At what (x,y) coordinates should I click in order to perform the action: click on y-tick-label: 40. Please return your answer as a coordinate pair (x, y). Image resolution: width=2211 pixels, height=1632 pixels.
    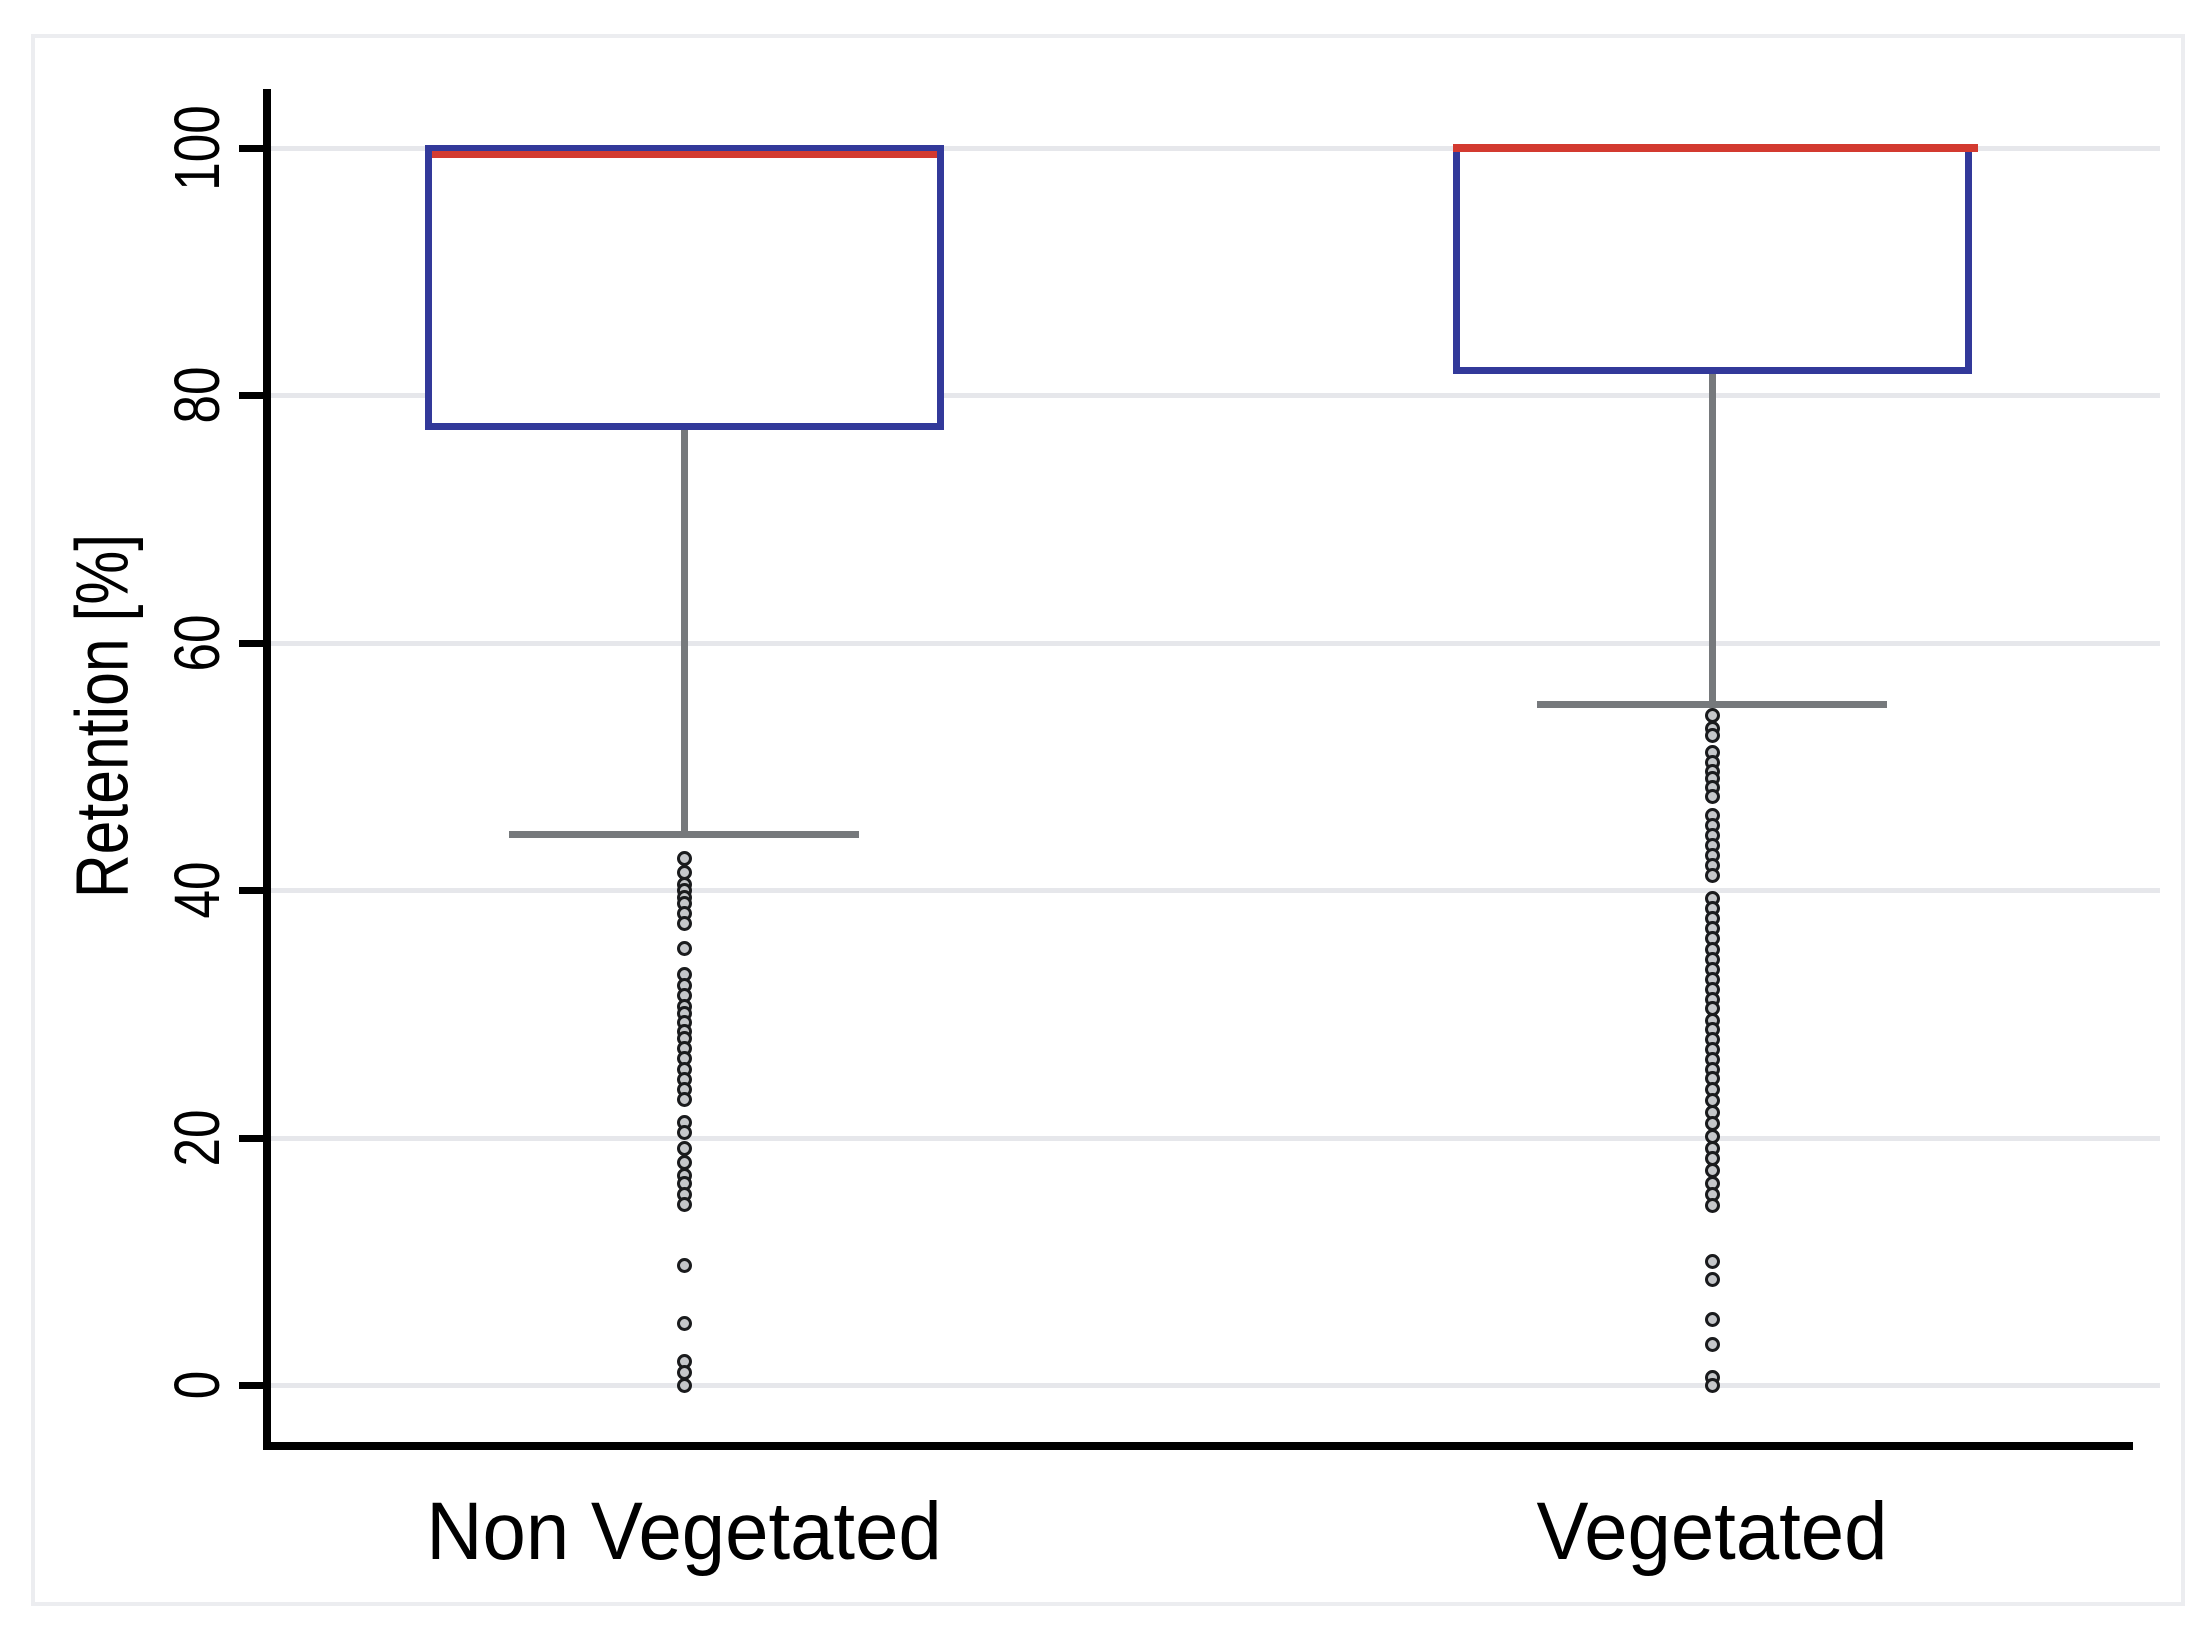
    Looking at the image, I should click on (197, 890).